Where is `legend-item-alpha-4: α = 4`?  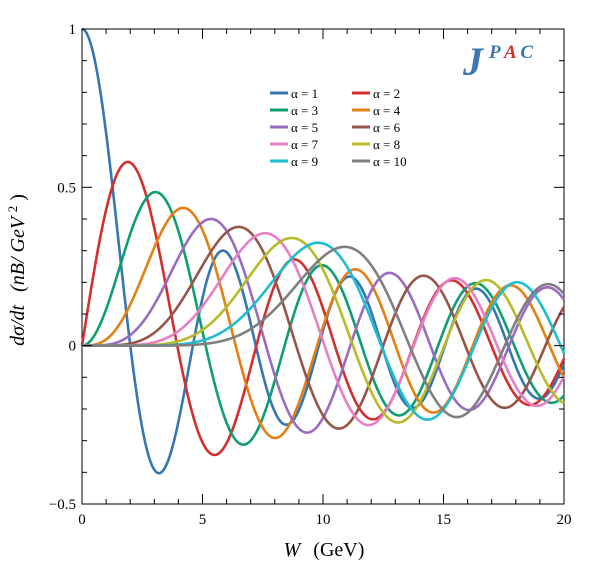
legend-item-alpha-4: α = 4 is located at coordinates (376, 110).